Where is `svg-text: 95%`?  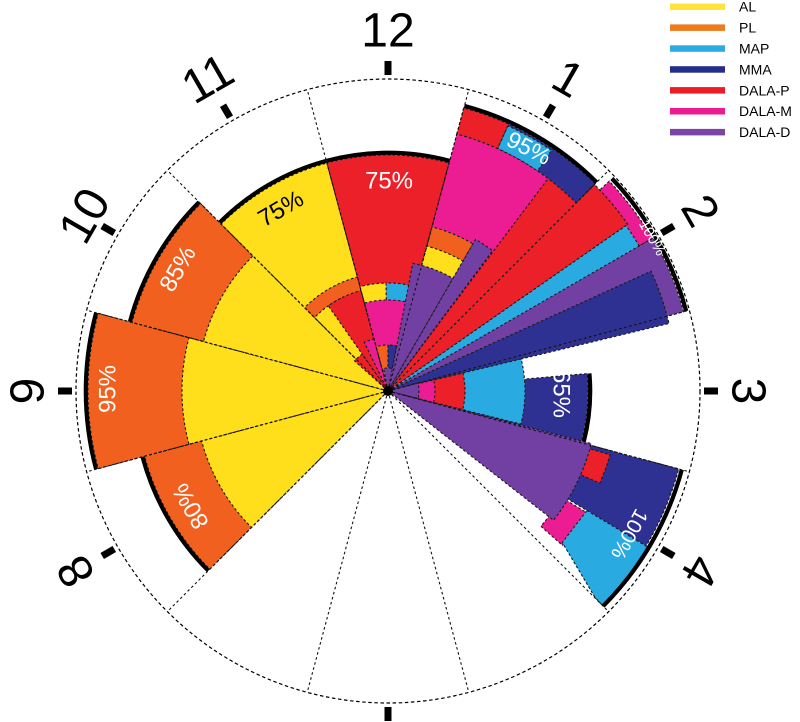
svg-text: 95% is located at coordinates (108, 389).